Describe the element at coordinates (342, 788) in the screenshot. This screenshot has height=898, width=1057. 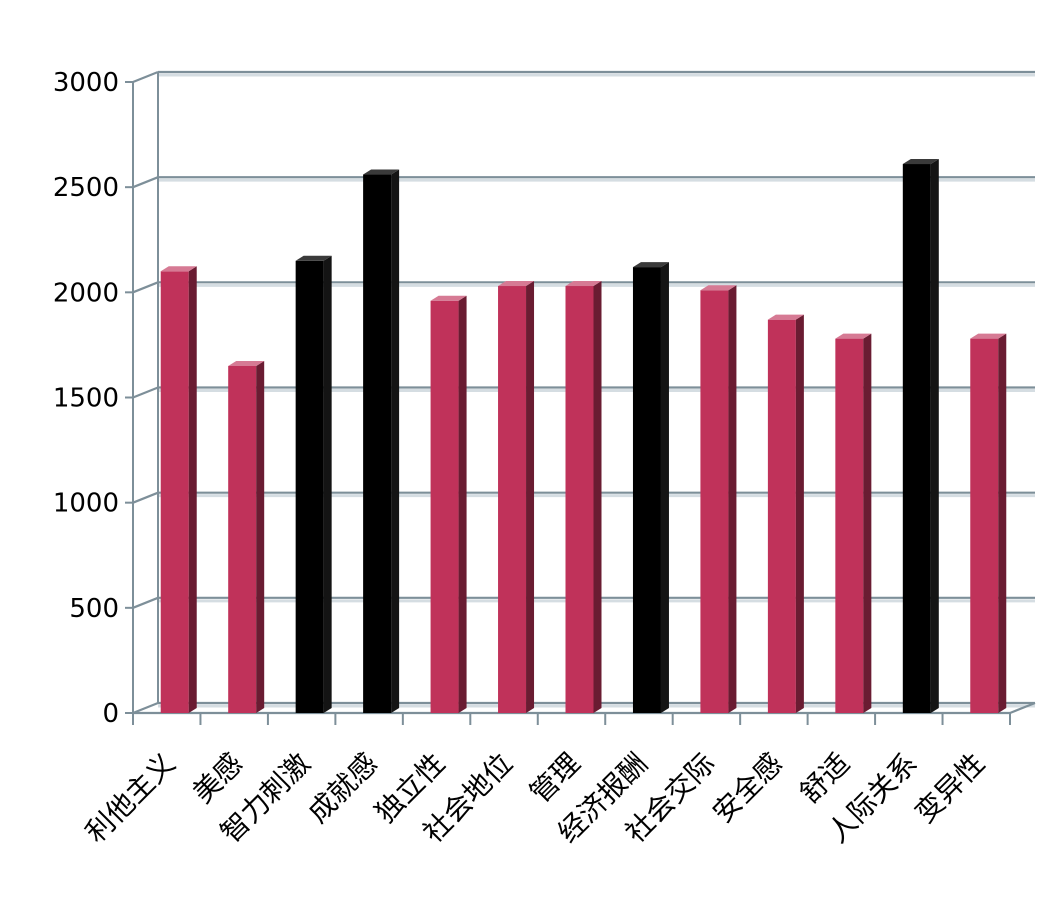
I see `x-tick-label: 成就感` at that location.